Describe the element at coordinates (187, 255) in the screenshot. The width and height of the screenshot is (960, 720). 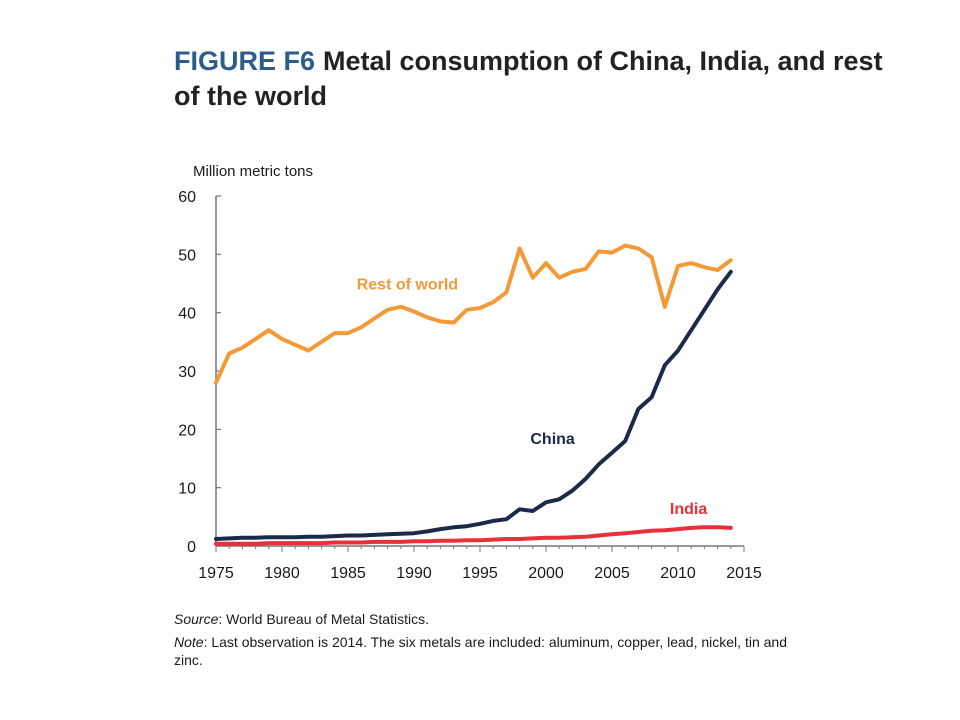
I see `y-tick-label: 50` at that location.